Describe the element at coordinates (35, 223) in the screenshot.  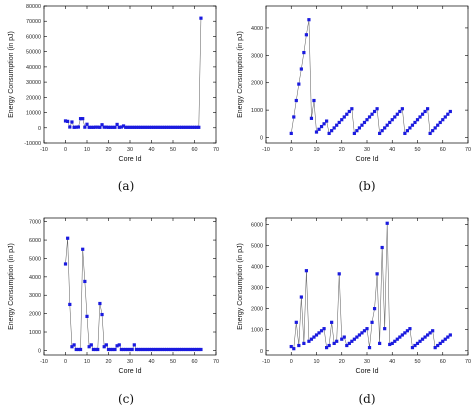
I see `y-tick-label: 7000` at that location.